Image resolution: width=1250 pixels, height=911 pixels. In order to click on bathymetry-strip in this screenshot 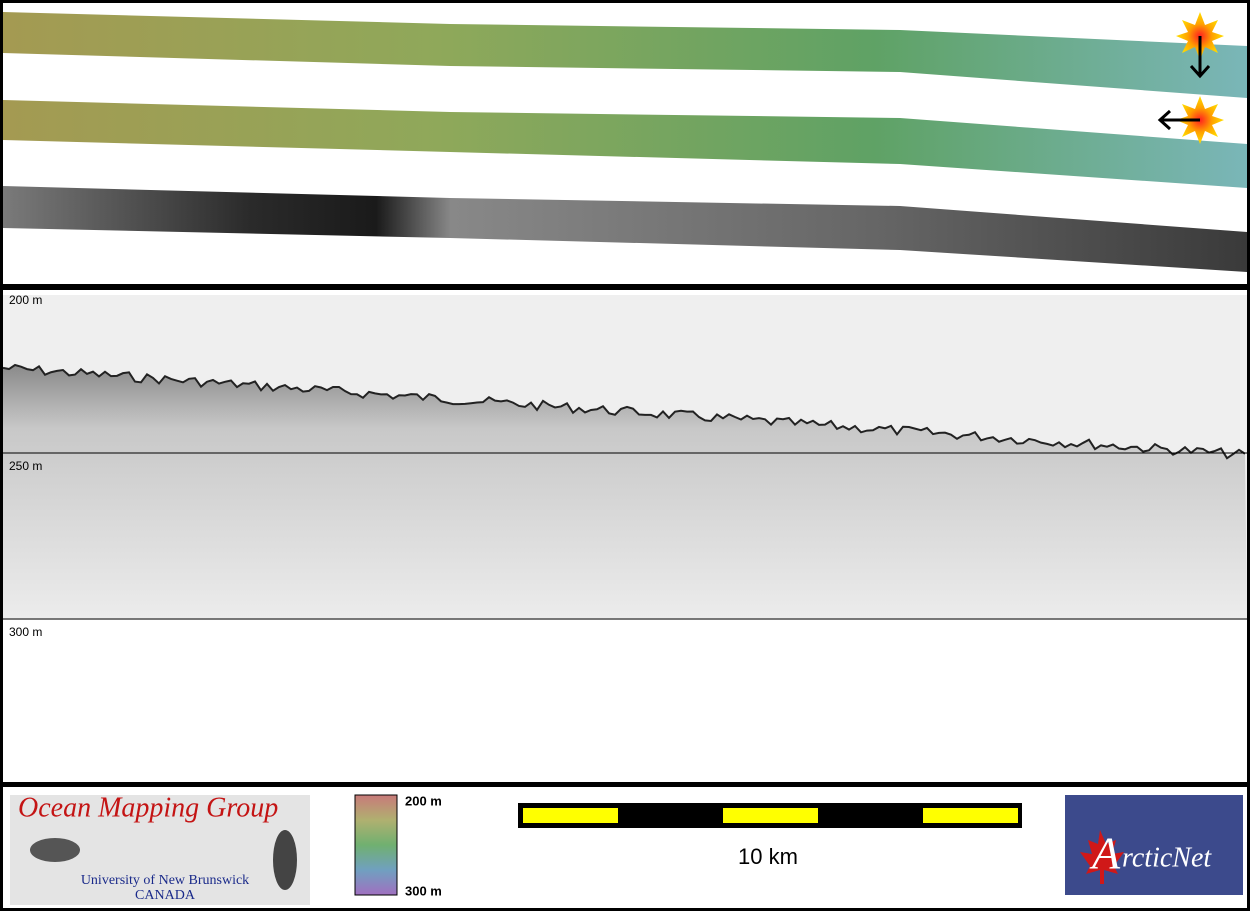, I will do `click(625, 55)`.